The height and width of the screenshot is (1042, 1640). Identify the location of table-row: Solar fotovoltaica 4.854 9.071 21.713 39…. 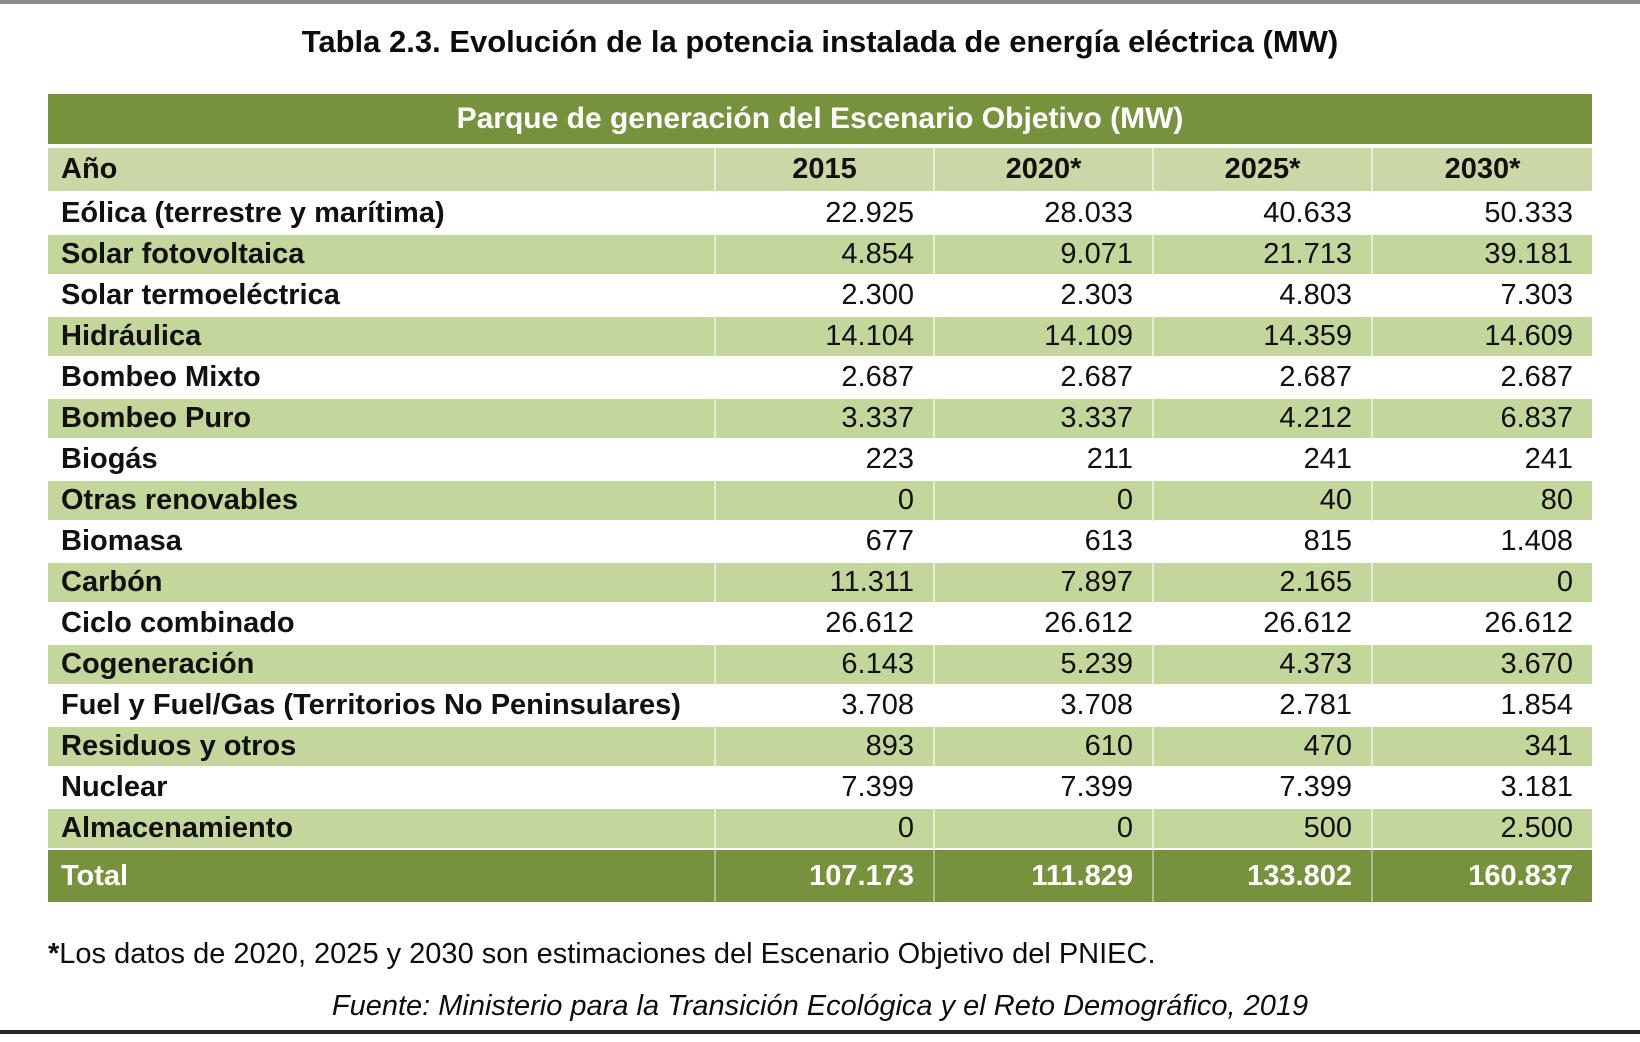
(820, 255).